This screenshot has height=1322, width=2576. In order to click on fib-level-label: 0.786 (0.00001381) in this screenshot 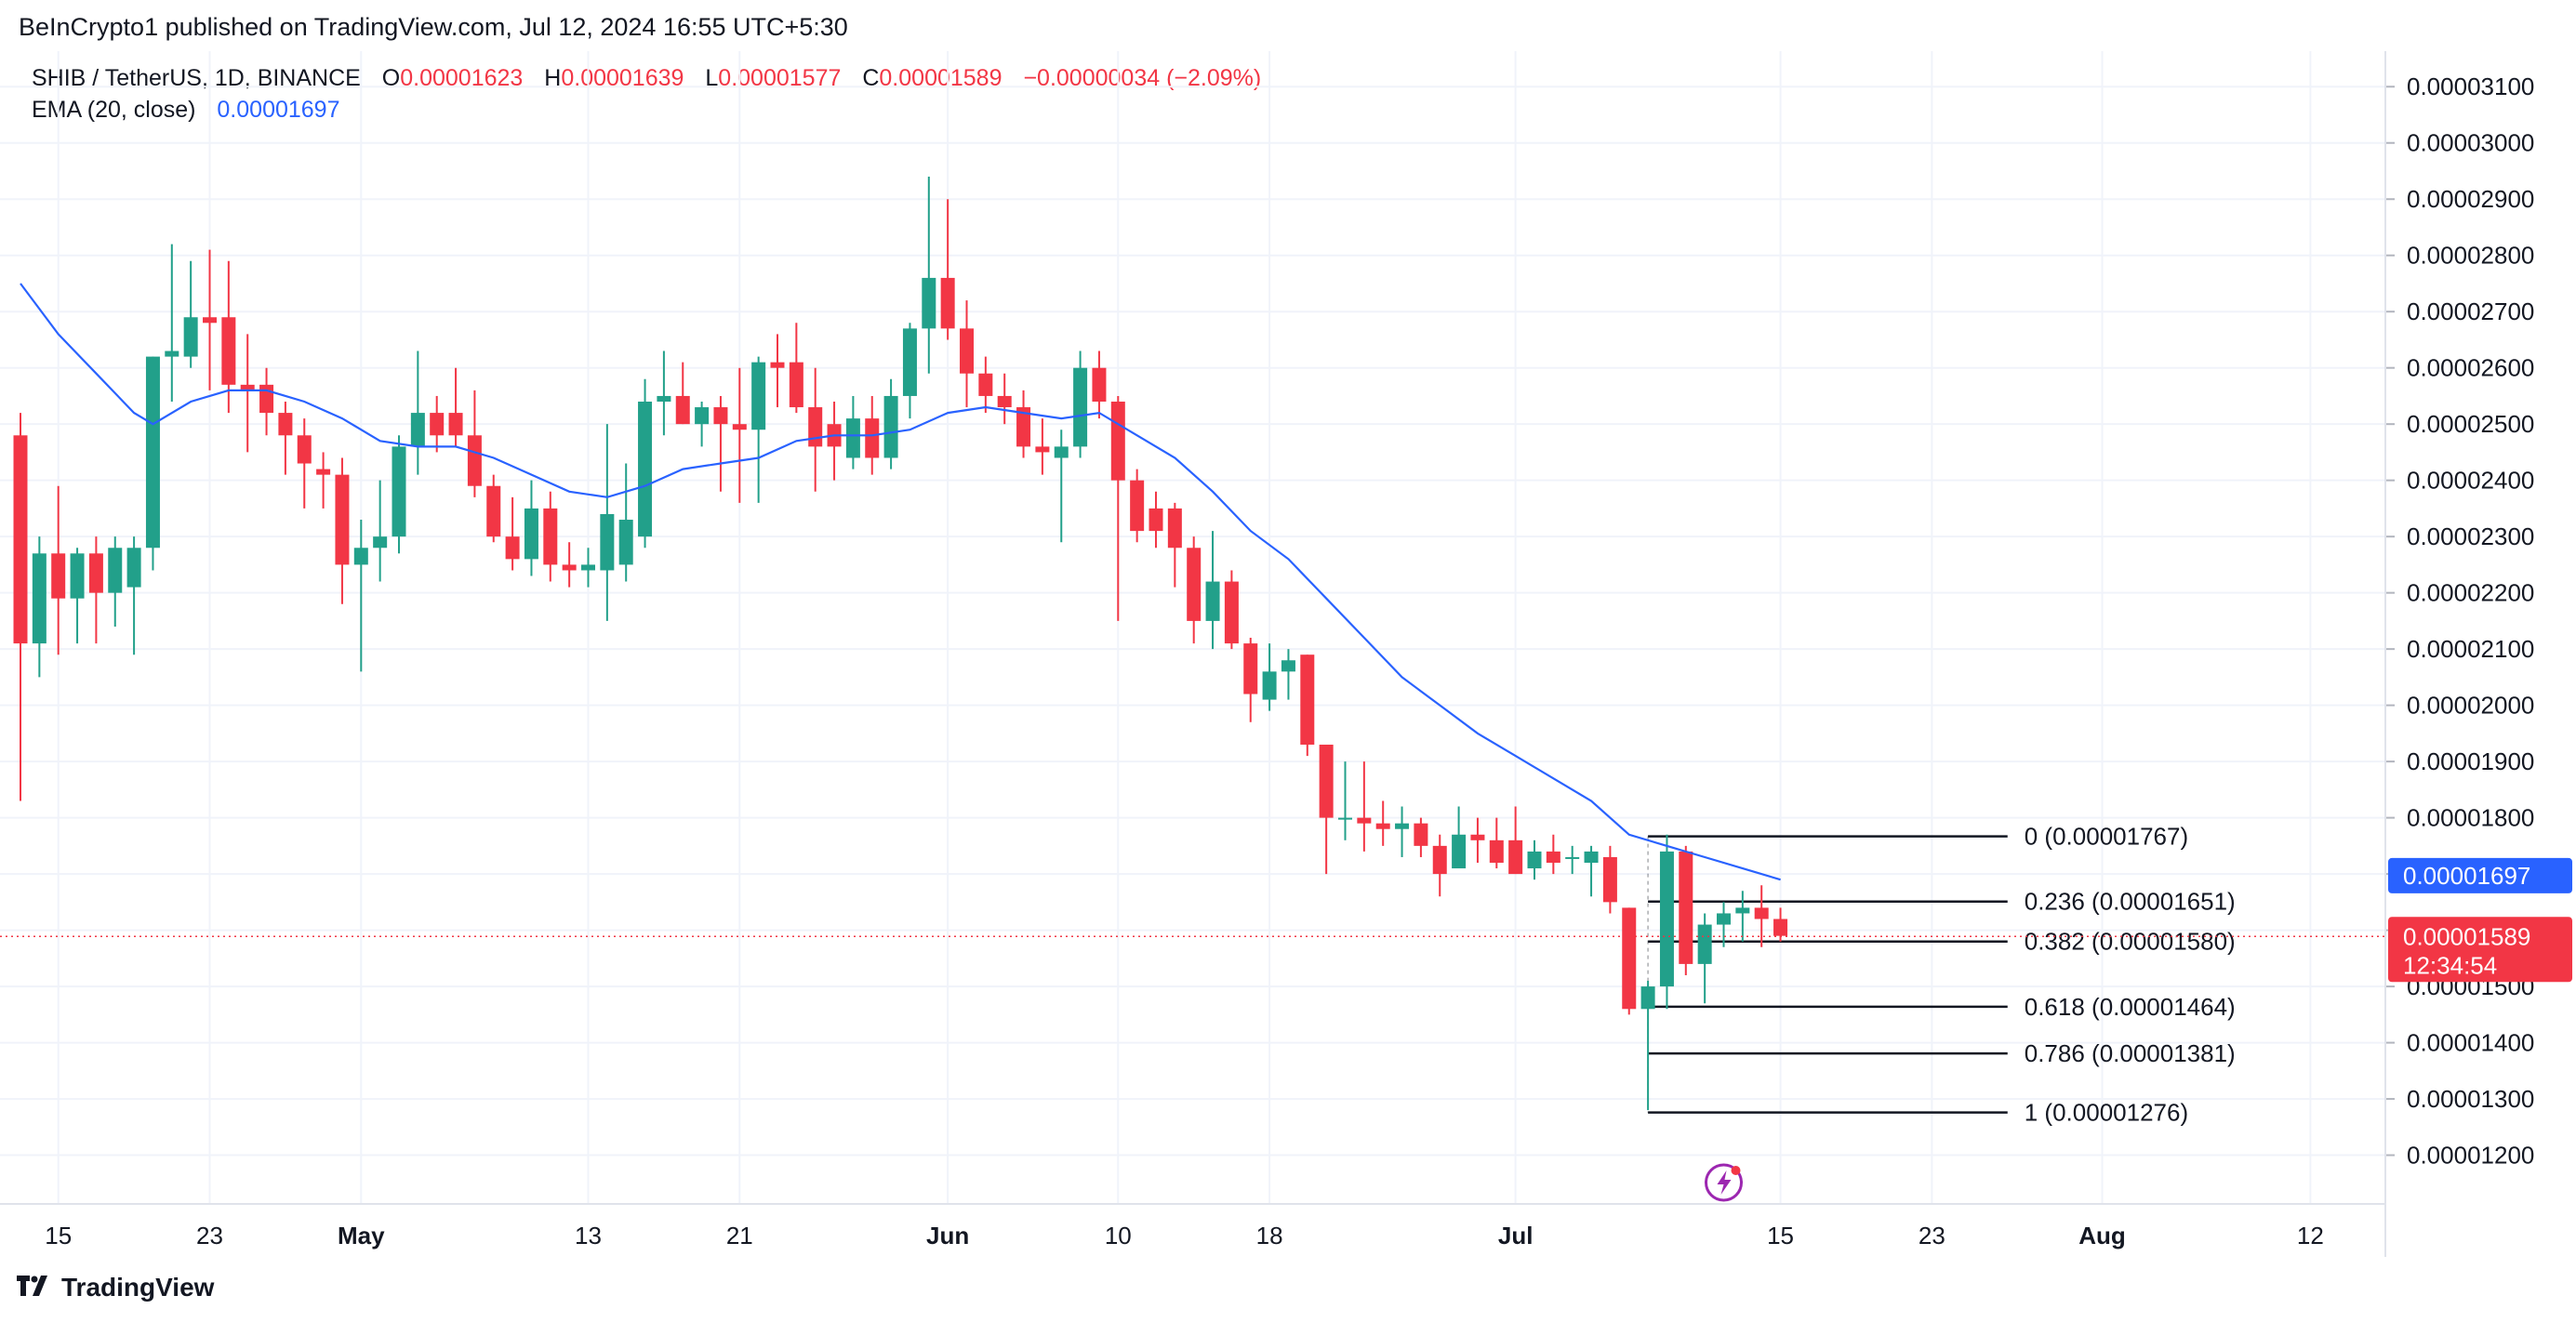, I will do `click(2130, 1053)`.